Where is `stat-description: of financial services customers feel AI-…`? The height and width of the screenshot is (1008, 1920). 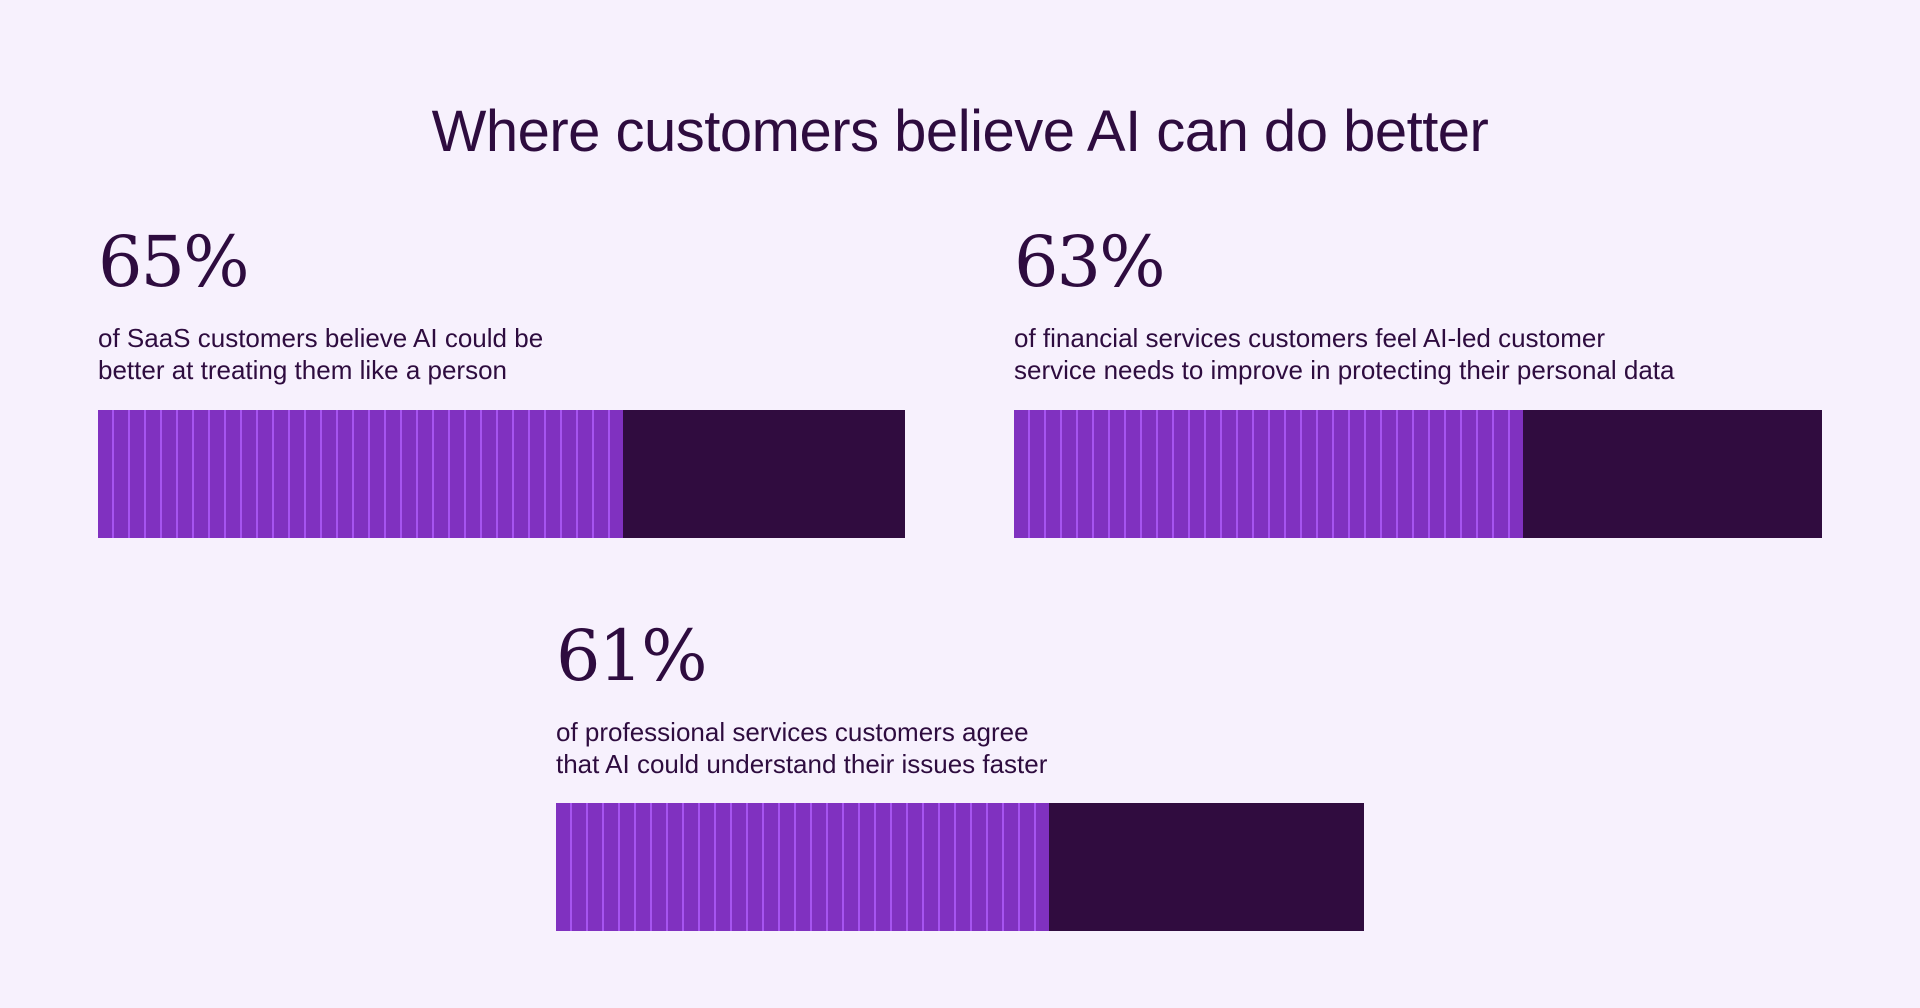 stat-description: of financial services customers feel AI-… is located at coordinates (1344, 354).